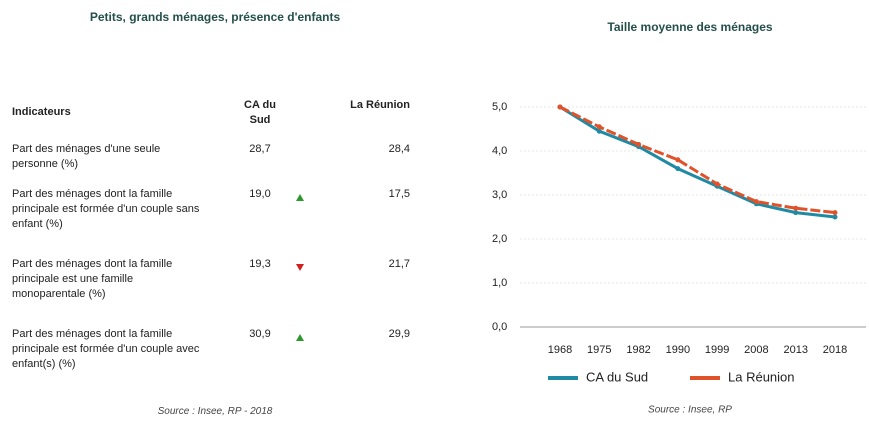 The image size is (869, 425). What do you see at coordinates (717, 350) in the screenshot?
I see `x-tick-label: 1999` at bounding box center [717, 350].